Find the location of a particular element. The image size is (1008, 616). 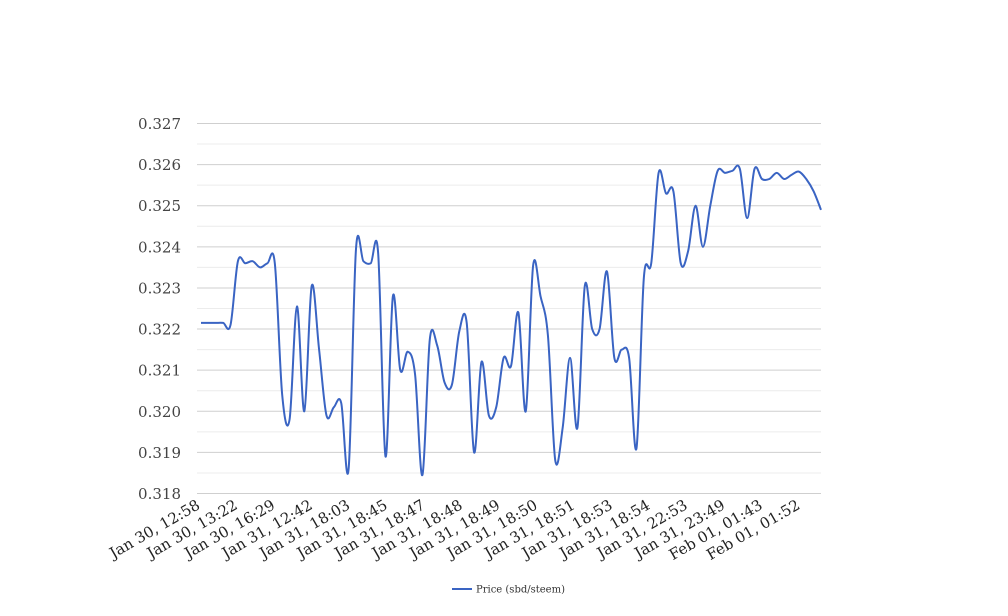

legend: Price (sbd/steem) is located at coordinates (508, 590).